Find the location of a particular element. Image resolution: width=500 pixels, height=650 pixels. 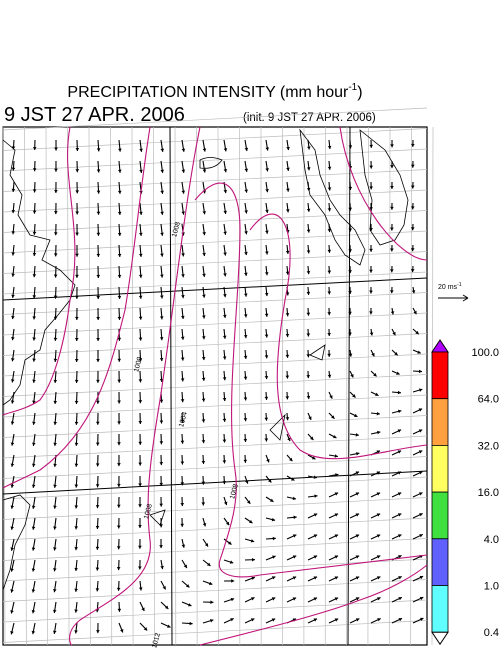

valid-time: 9 JST 27 APR. 2006 is located at coordinates (94, 115).